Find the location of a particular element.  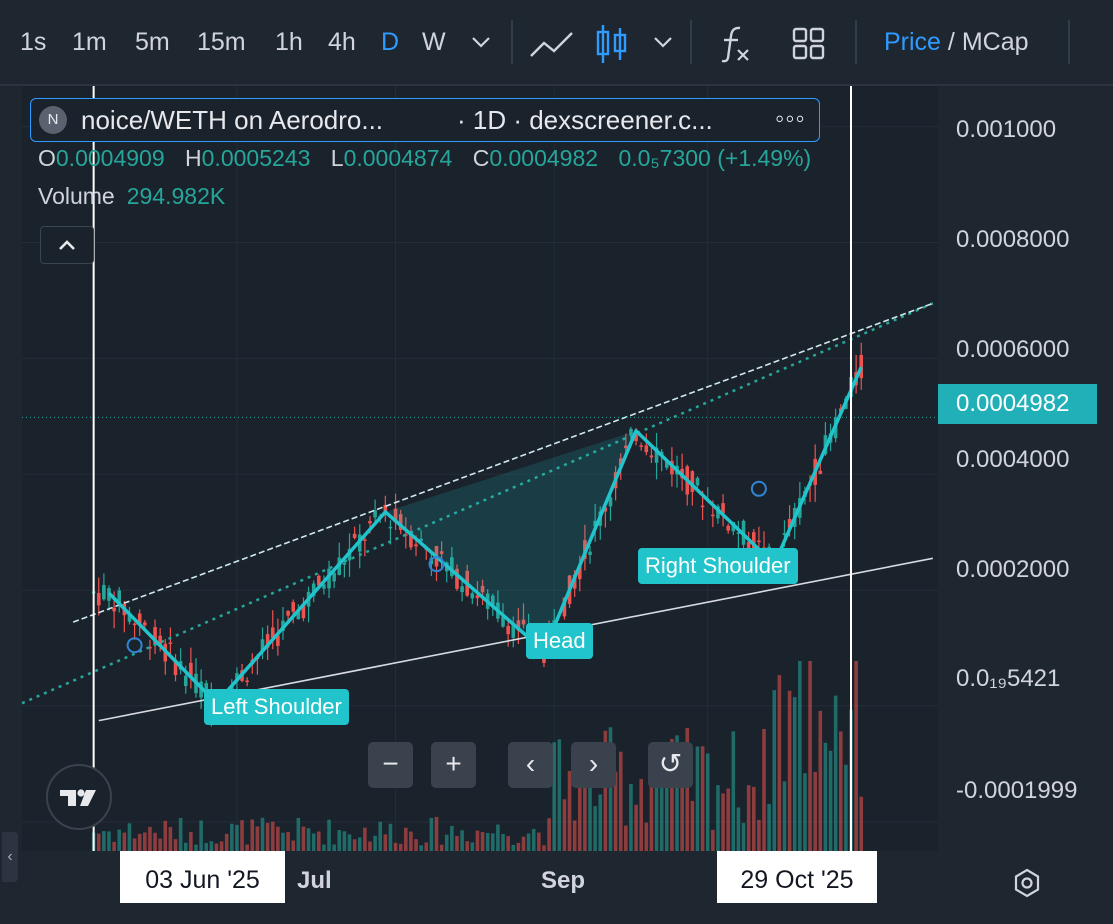

tradingview-logo is located at coordinates (79, 797).